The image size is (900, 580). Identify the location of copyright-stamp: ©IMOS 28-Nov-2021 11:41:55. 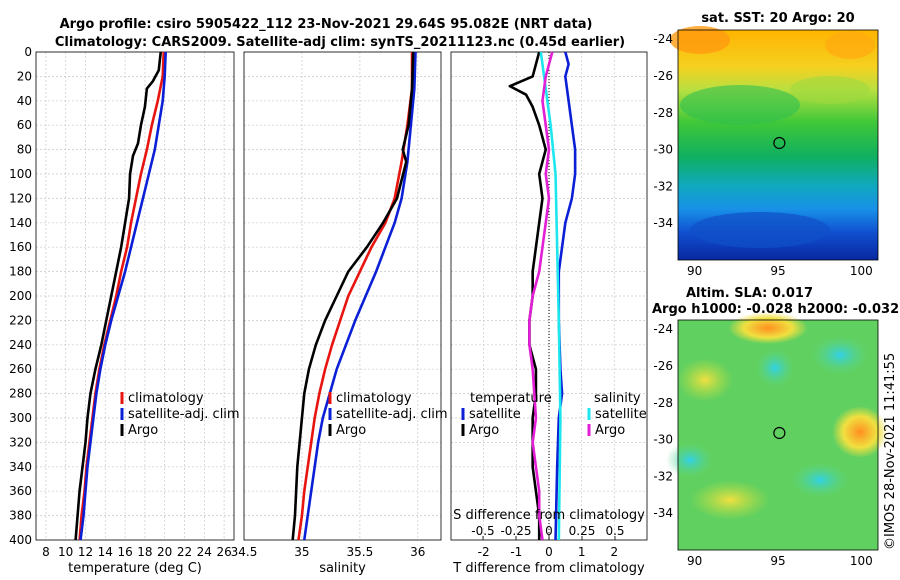
(890, 451).